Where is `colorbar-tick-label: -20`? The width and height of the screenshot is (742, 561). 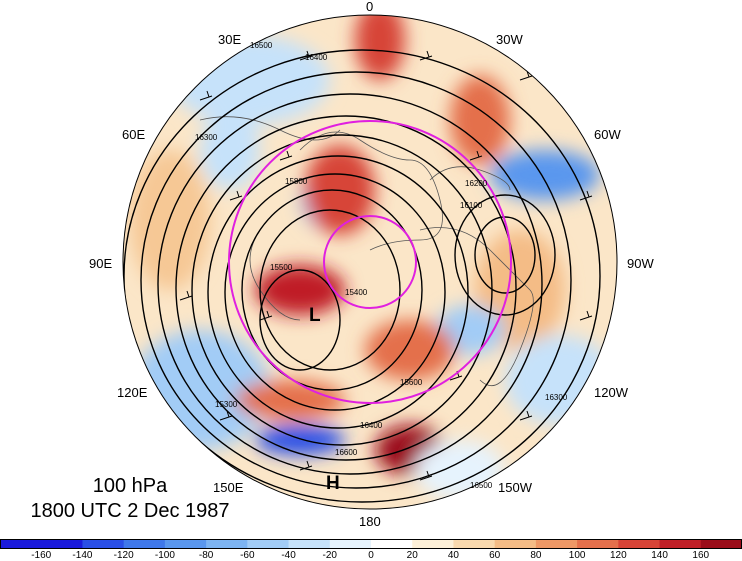 colorbar-tick-label: -20 is located at coordinates (329, 555).